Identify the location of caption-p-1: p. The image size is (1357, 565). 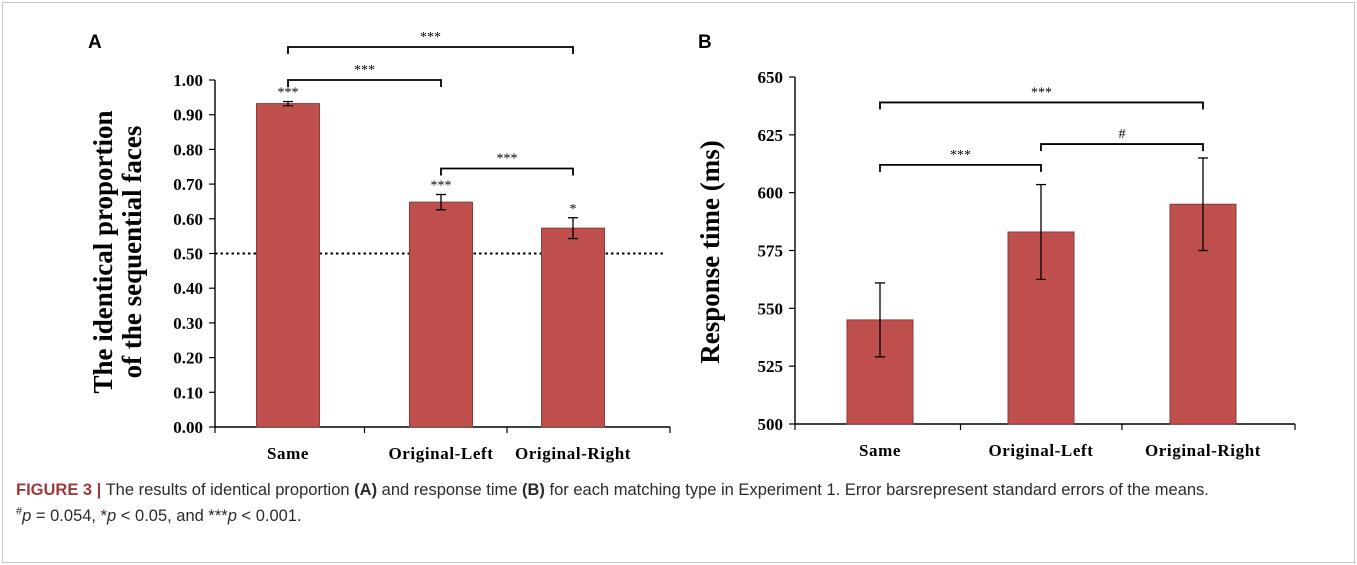
(27, 516).